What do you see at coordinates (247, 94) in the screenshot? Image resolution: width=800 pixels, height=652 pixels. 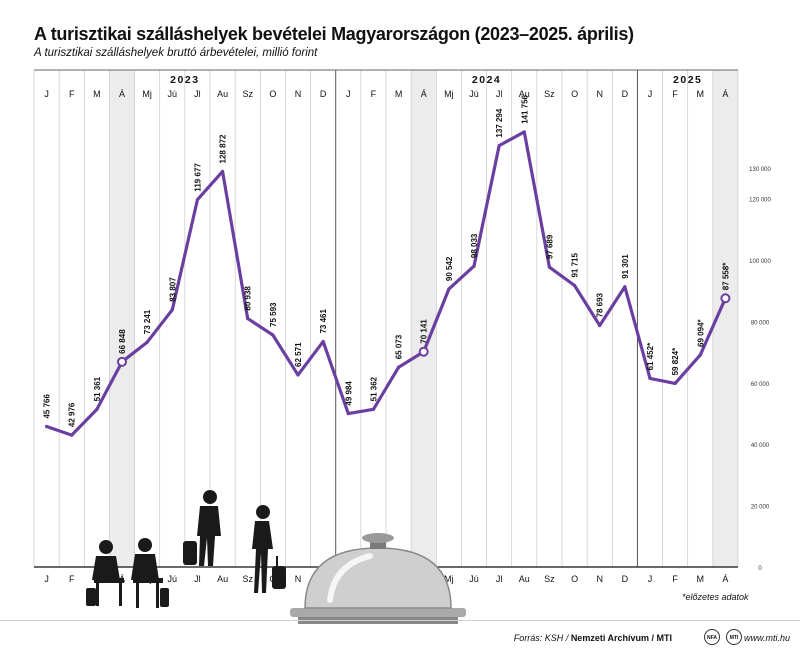 I see `month-label: Sz` at bounding box center [247, 94].